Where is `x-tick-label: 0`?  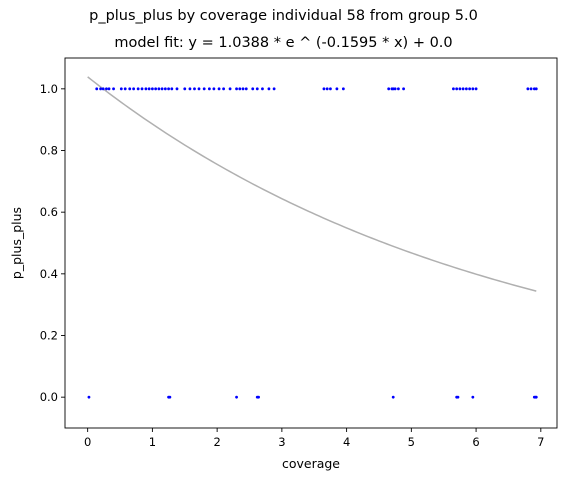
x-tick-label: 0 is located at coordinates (87, 442).